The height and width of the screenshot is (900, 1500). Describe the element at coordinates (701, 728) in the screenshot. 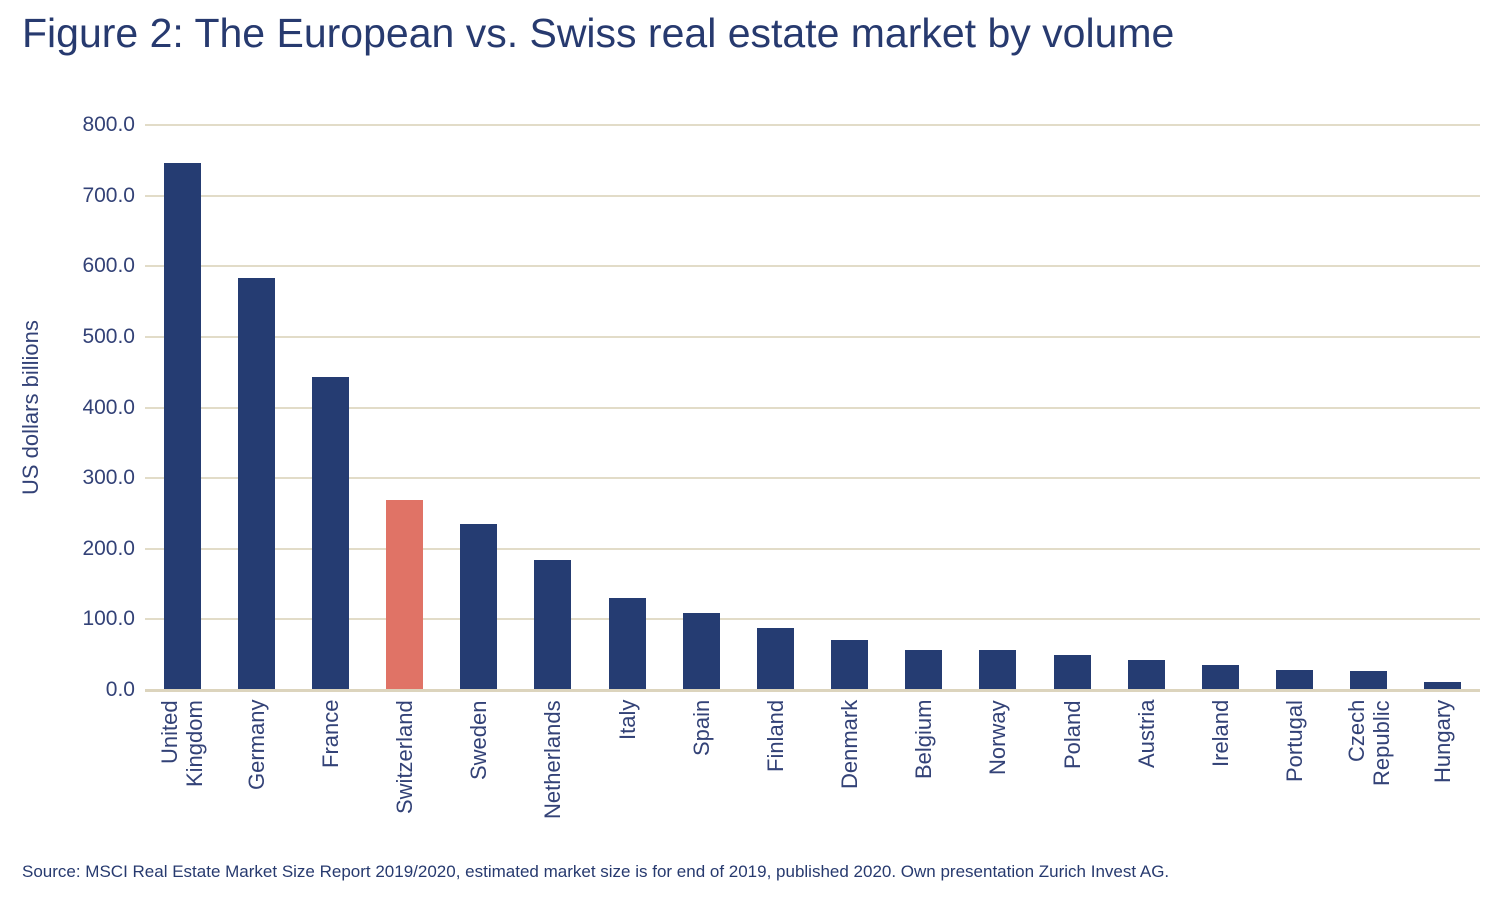

I see `x-tick-label-text: Spain` at that location.